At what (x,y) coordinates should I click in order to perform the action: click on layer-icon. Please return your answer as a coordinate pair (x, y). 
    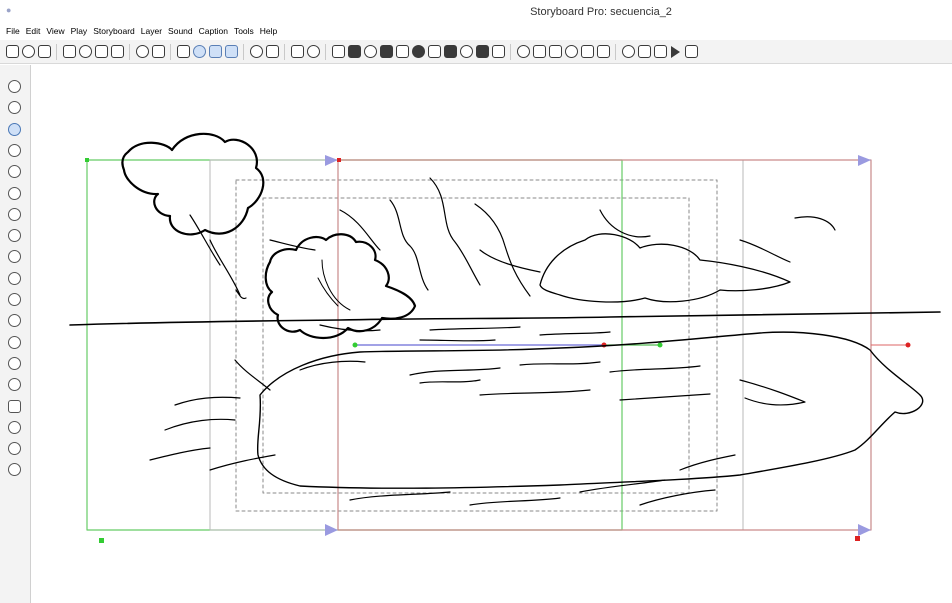
    Looking at the image, I should click on (450, 51).